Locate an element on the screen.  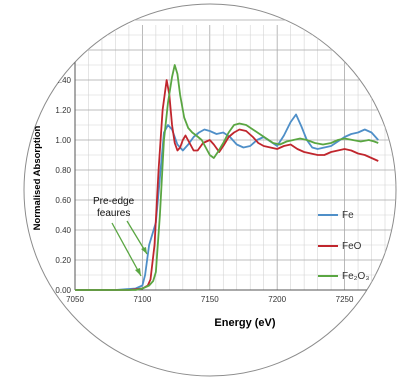
legend: Fe FeO Fe₂O₃ is located at coordinates (343, 246).